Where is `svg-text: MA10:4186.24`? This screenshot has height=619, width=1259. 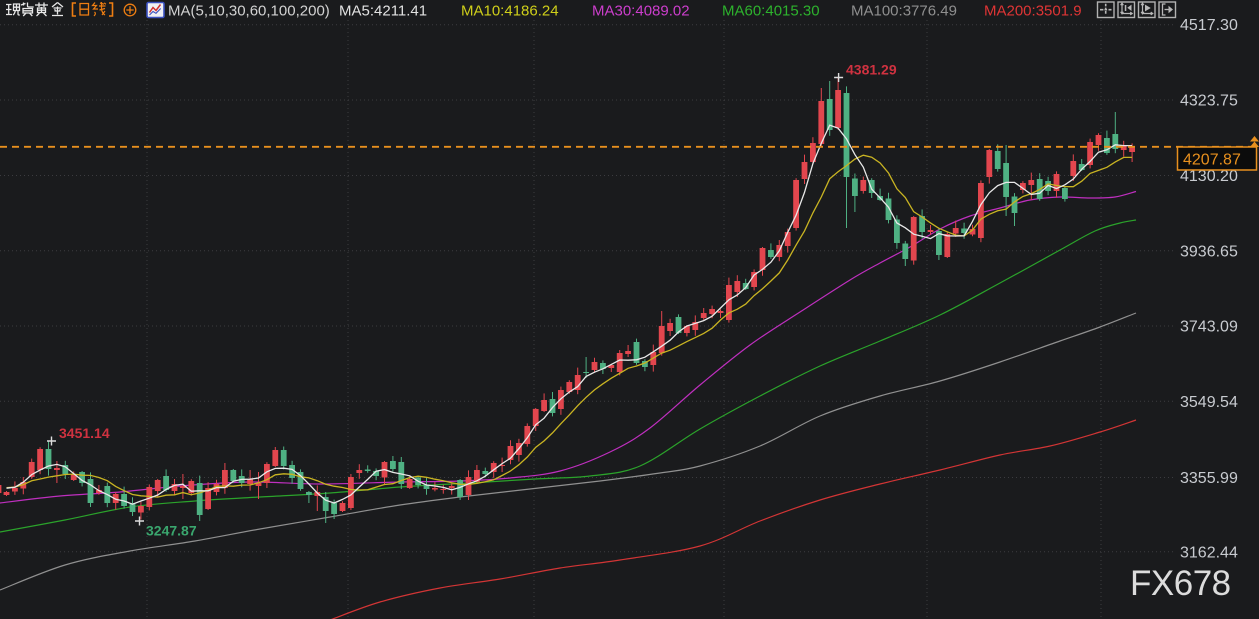
svg-text: MA10:4186.24 is located at coordinates (510, 11).